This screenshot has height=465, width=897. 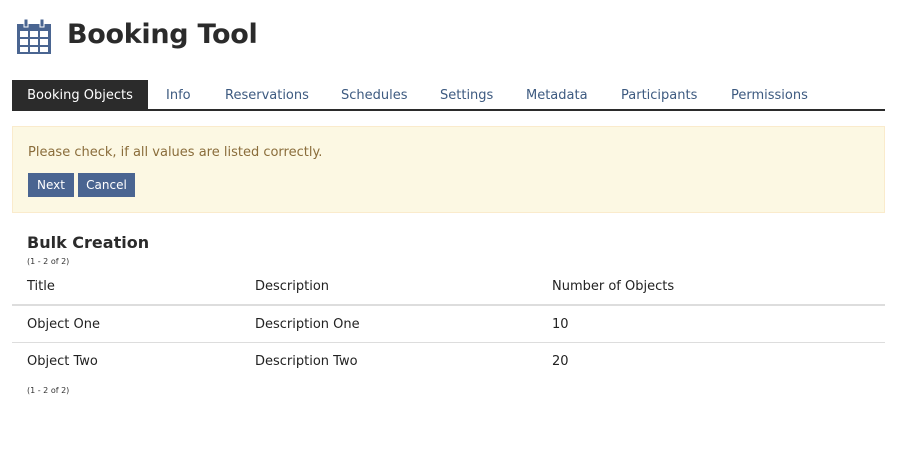 I want to click on result-count: (1 - 2 of 2), so click(x=48, y=261).